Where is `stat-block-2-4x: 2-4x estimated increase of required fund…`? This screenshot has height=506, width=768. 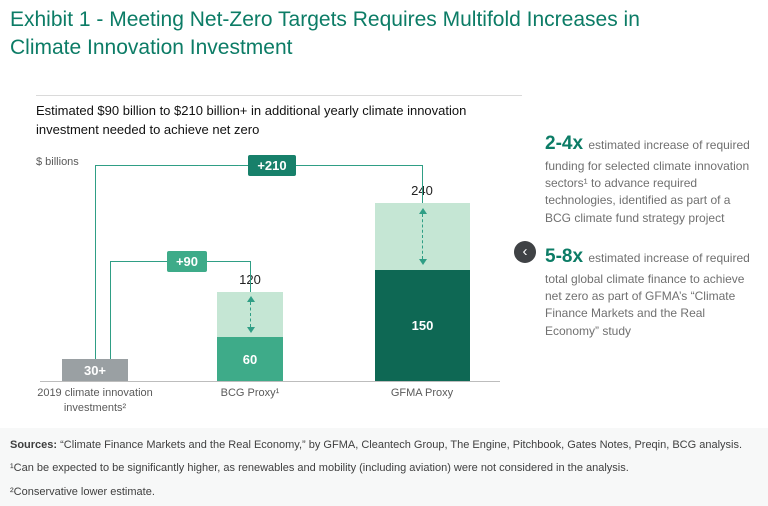 stat-block-2-4x: 2-4x estimated increase of required fund… is located at coordinates (651, 178).